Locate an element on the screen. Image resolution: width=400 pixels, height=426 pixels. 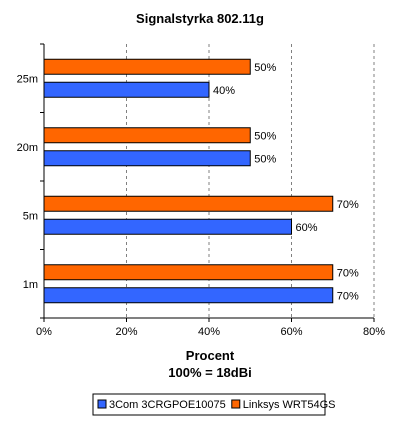
x-tick-label: 0% is located at coordinates (44, 332).